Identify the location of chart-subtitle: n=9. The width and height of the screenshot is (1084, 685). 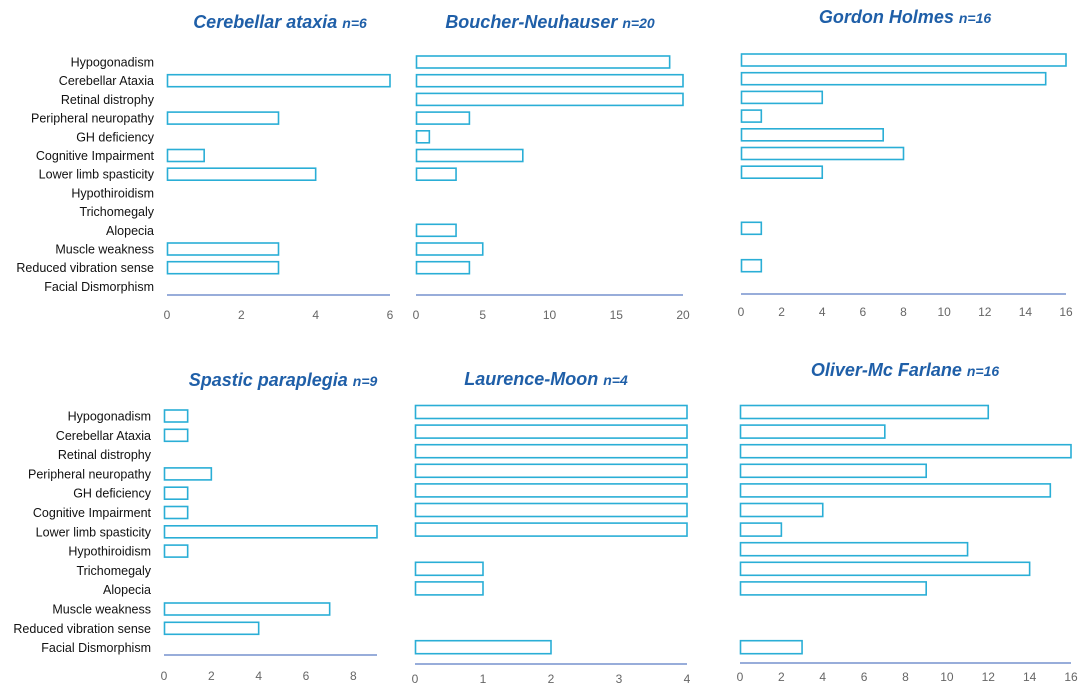
(365, 381).